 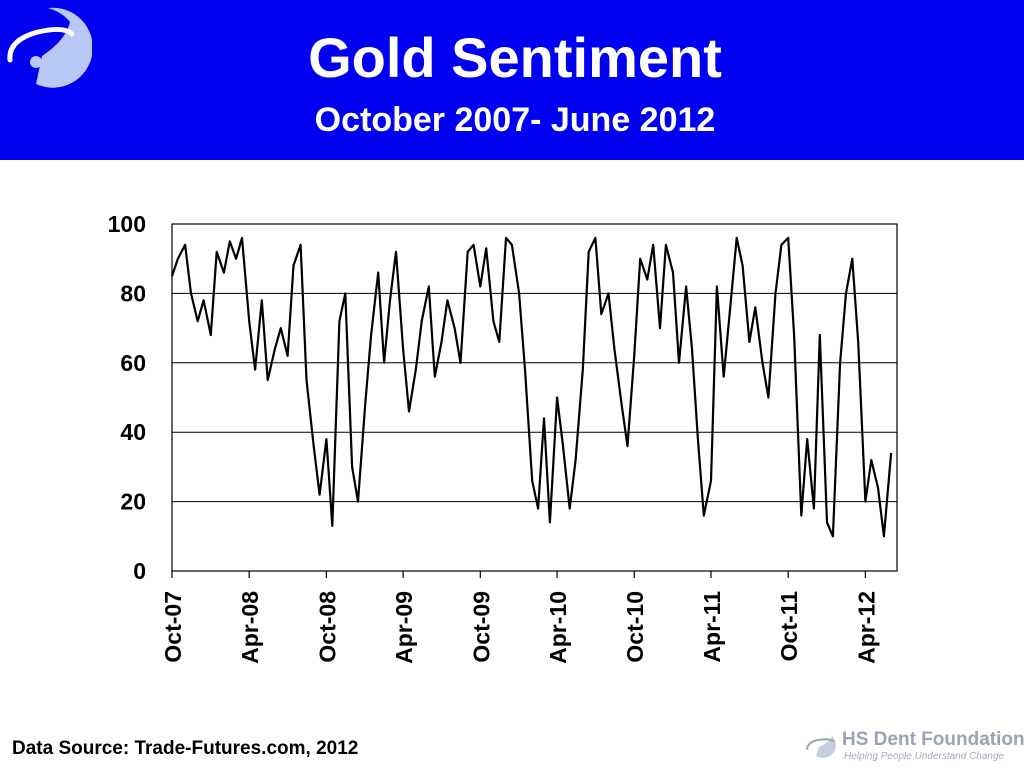 I want to click on footer-logo-name: HS Dent Foundation, so click(x=933, y=739).